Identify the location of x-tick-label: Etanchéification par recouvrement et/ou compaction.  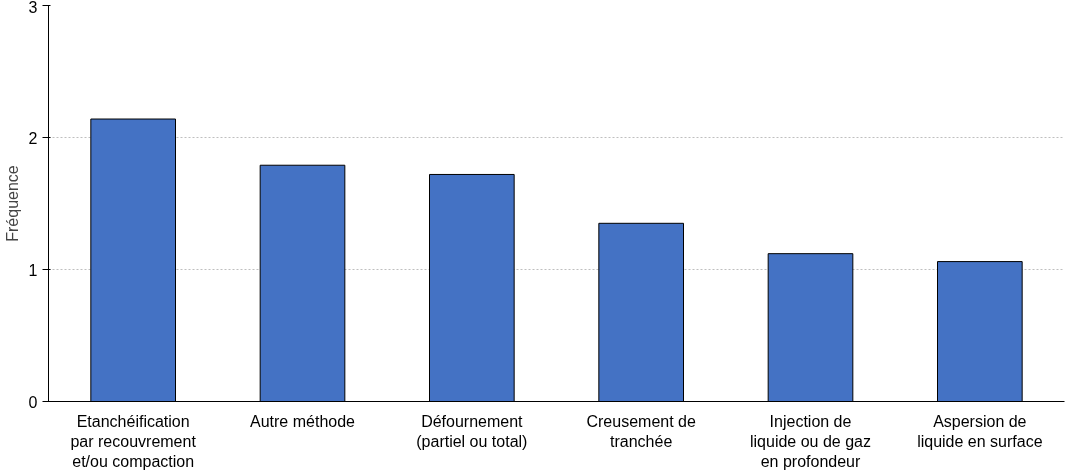
(133, 441).